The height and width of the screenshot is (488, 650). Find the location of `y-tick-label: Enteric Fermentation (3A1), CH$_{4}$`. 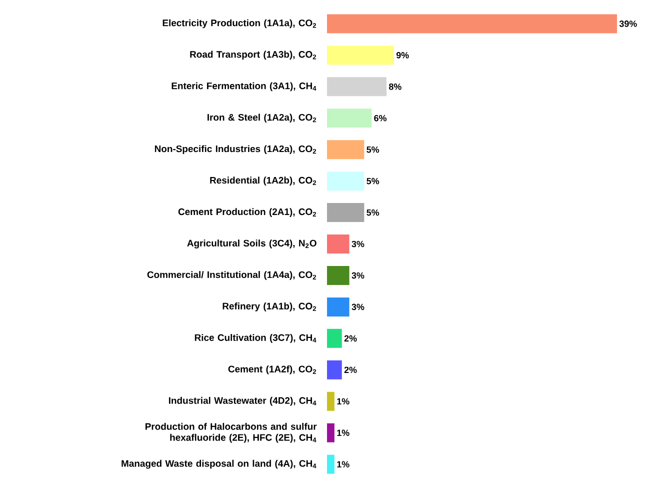

y-tick-label: Enteric Fermentation (3A1), CH$_{4}$ is located at coordinates (244, 87).